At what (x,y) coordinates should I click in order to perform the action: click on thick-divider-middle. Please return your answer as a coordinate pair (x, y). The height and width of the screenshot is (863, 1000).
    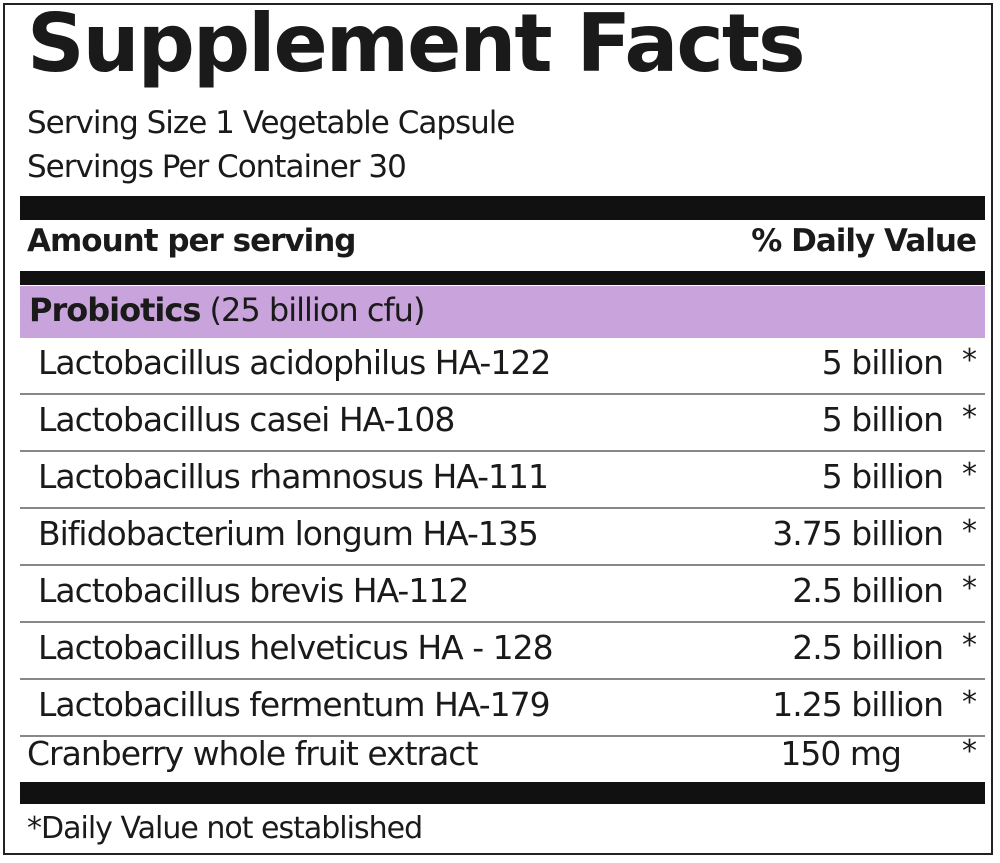
    Looking at the image, I should click on (502, 278).